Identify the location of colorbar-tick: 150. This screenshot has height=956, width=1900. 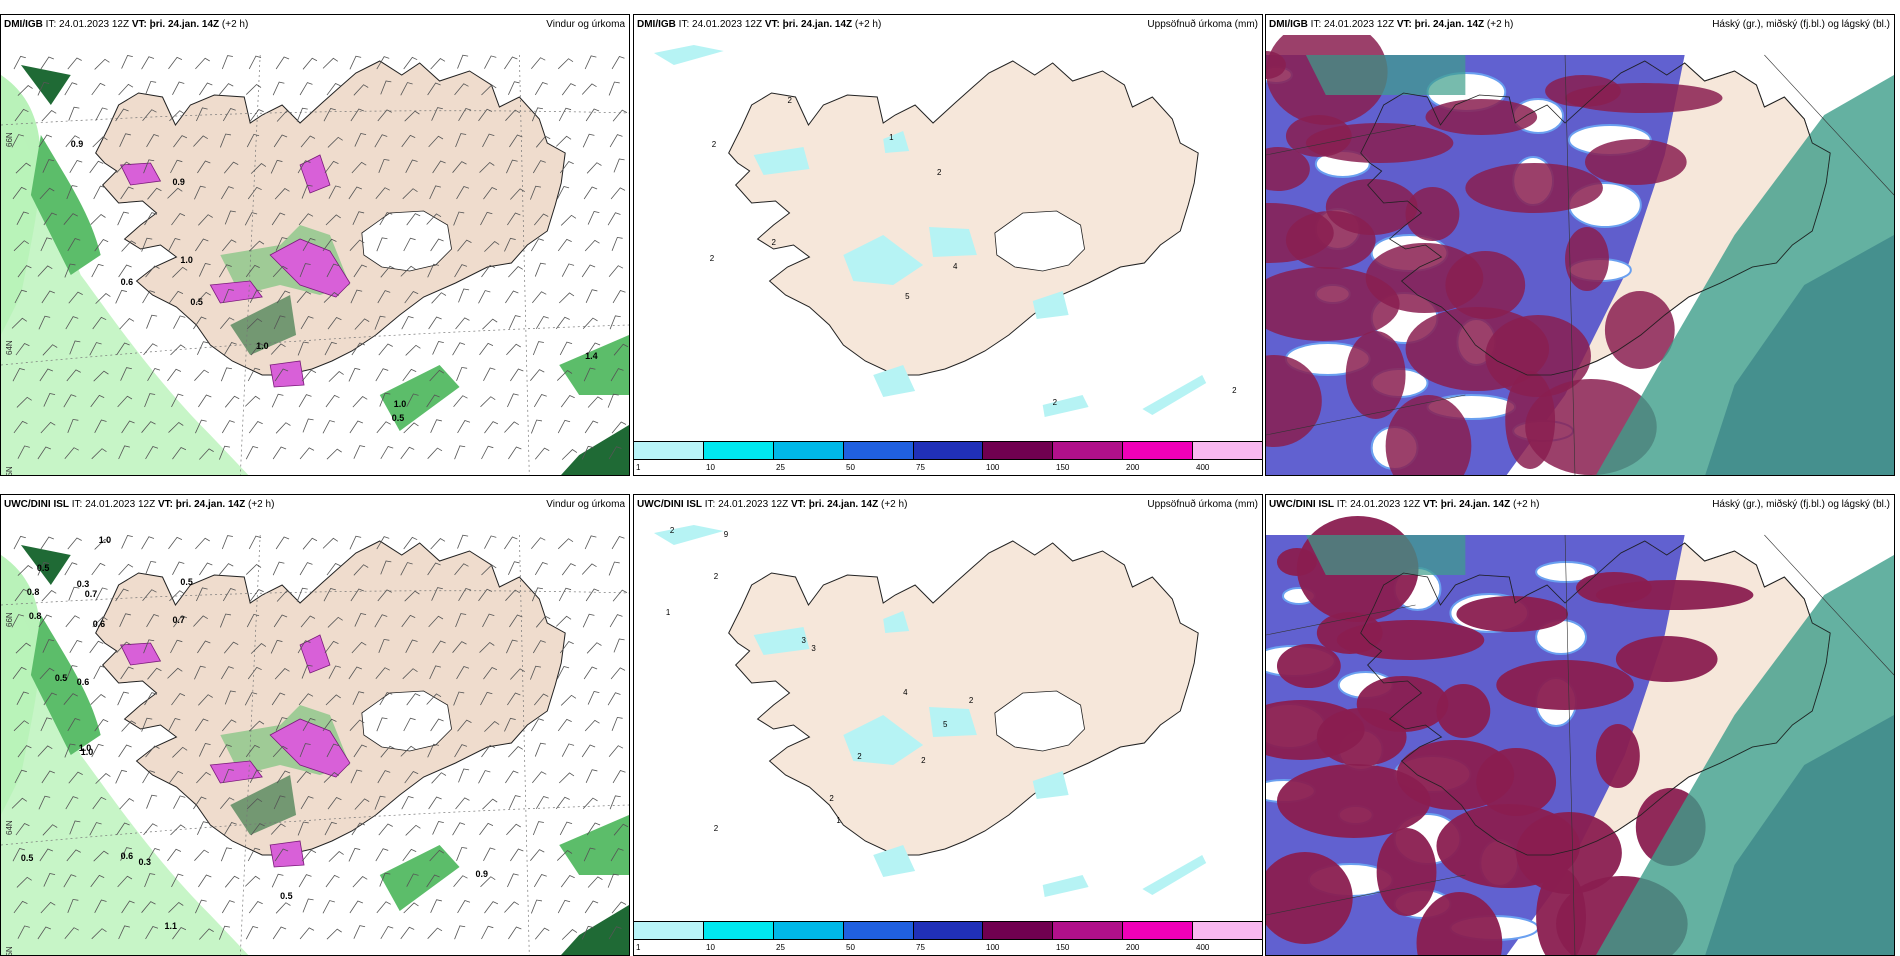
(1063, 467).